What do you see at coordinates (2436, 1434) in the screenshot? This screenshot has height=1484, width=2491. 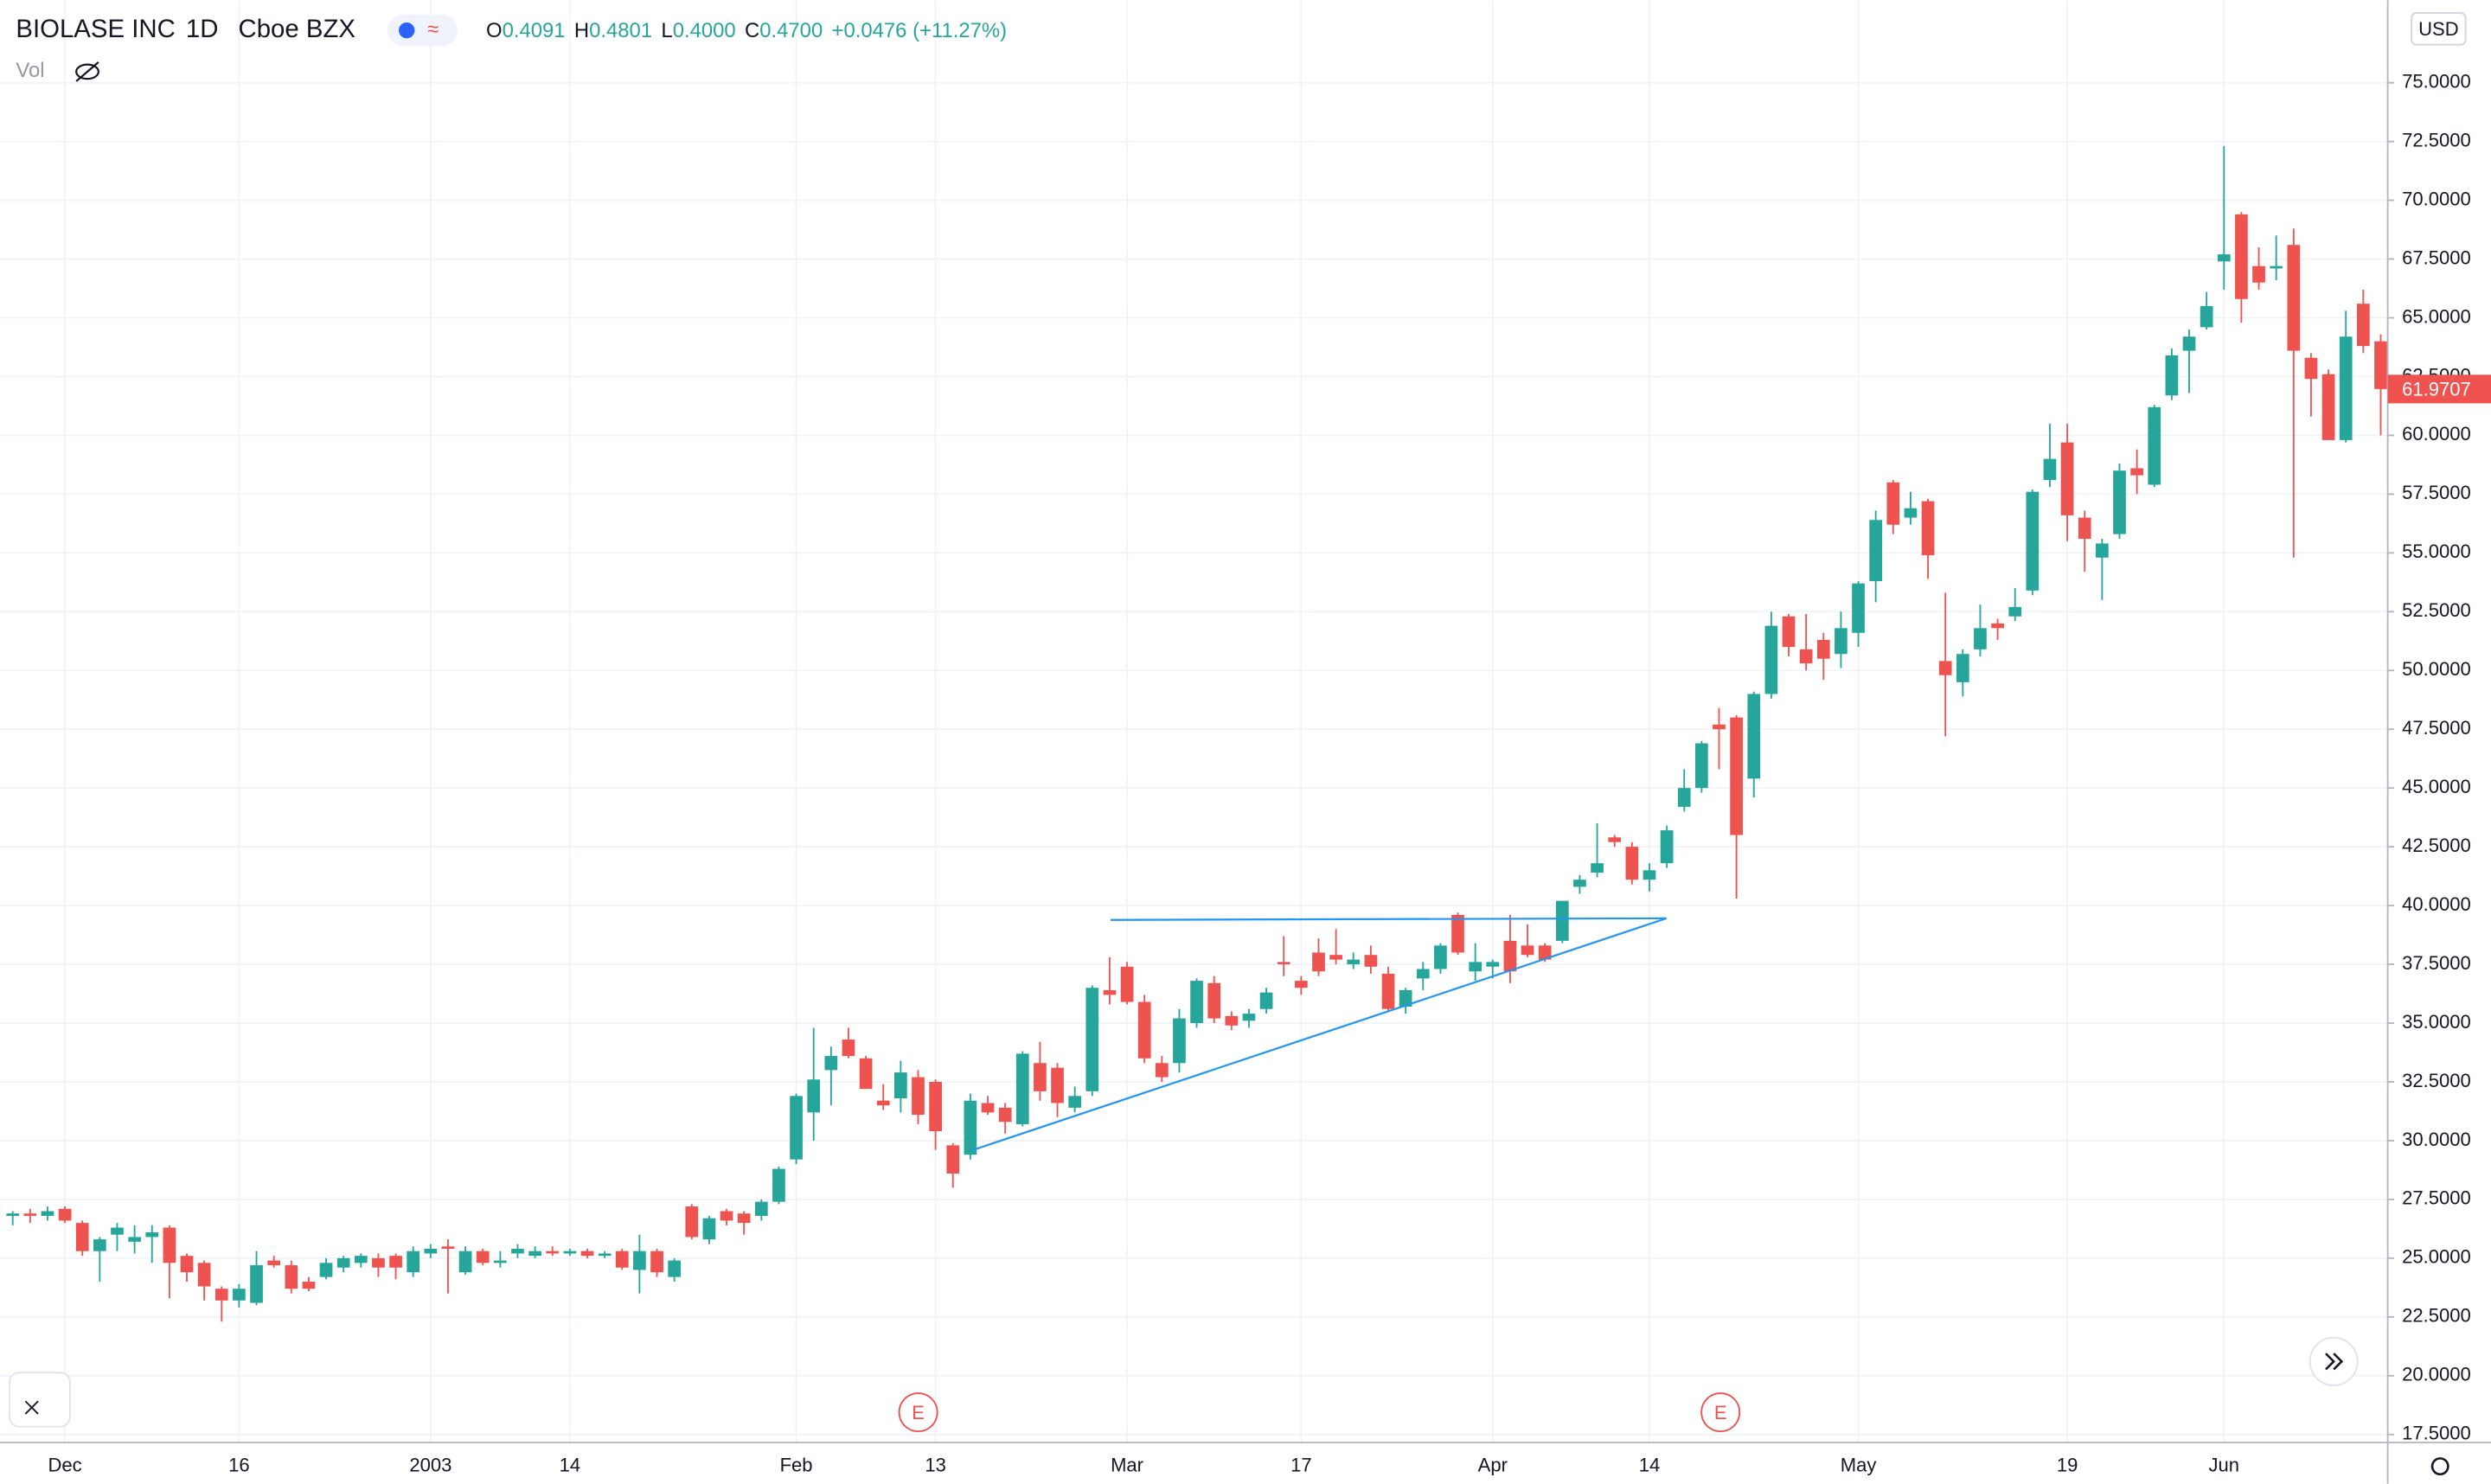 I see `y-tick-label: 17.5000` at bounding box center [2436, 1434].